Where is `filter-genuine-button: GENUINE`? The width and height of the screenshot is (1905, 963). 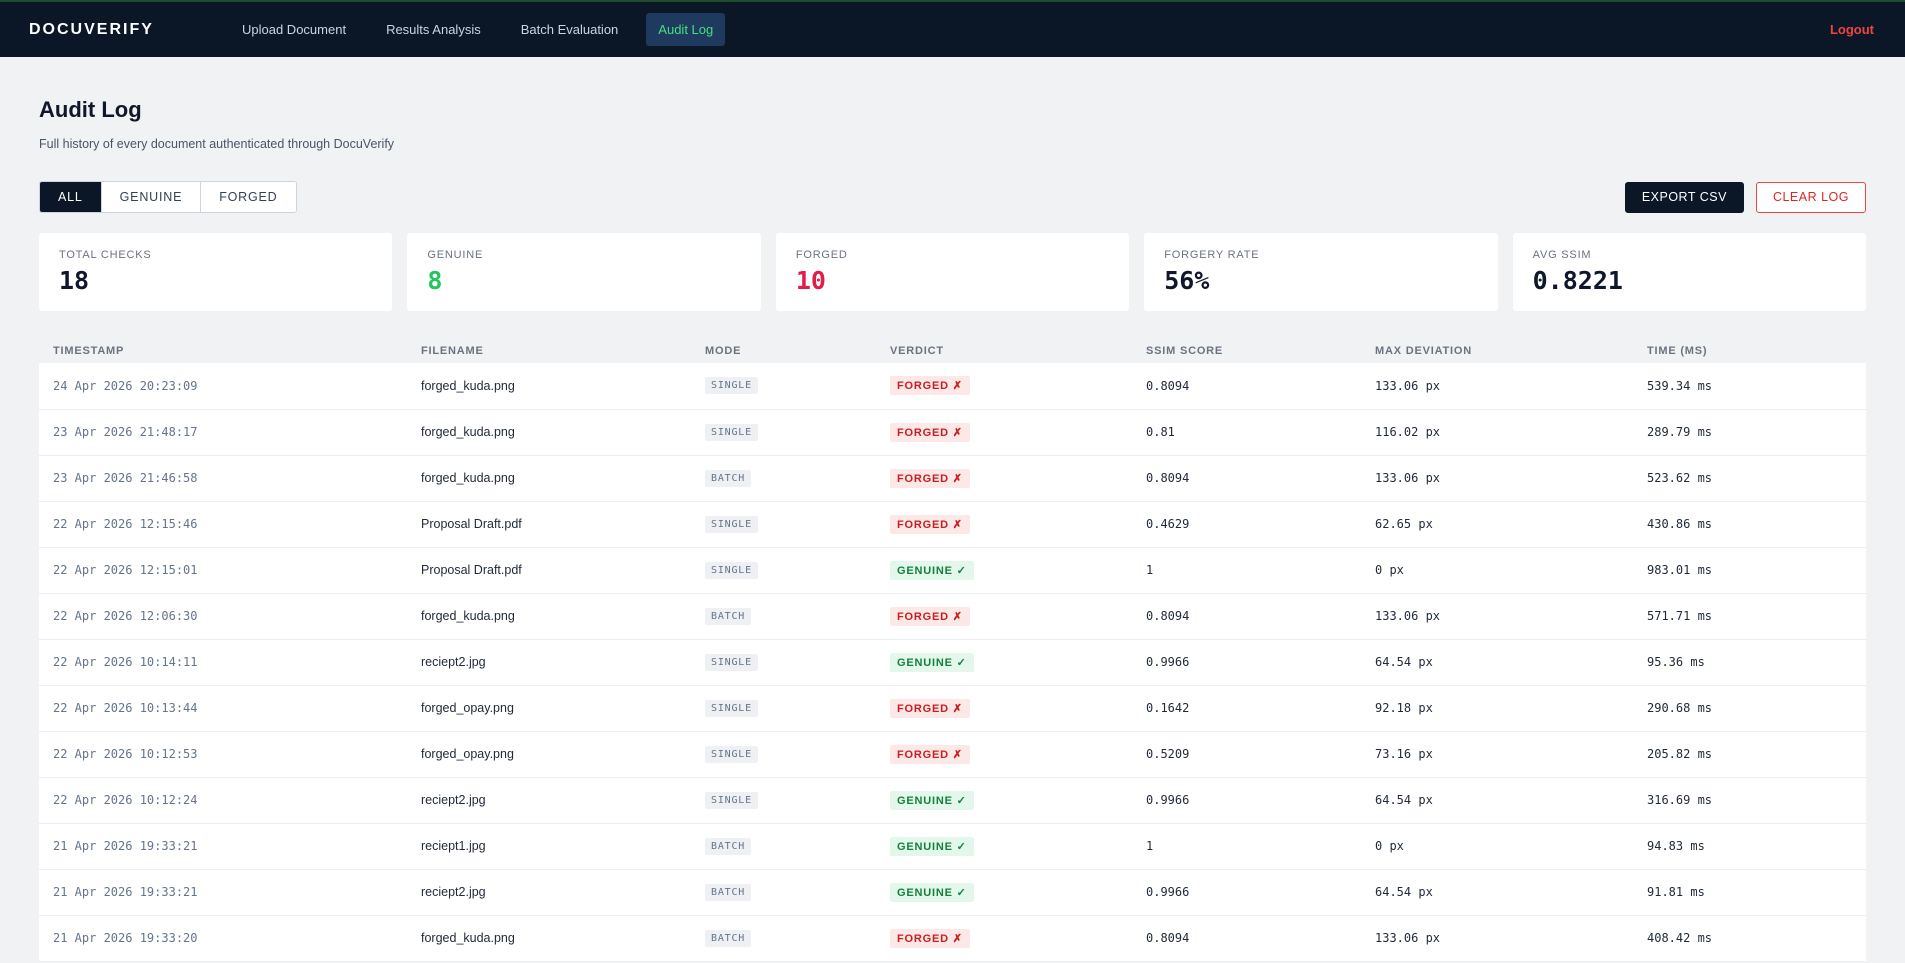
filter-genuine-button: GENUINE is located at coordinates (150, 197).